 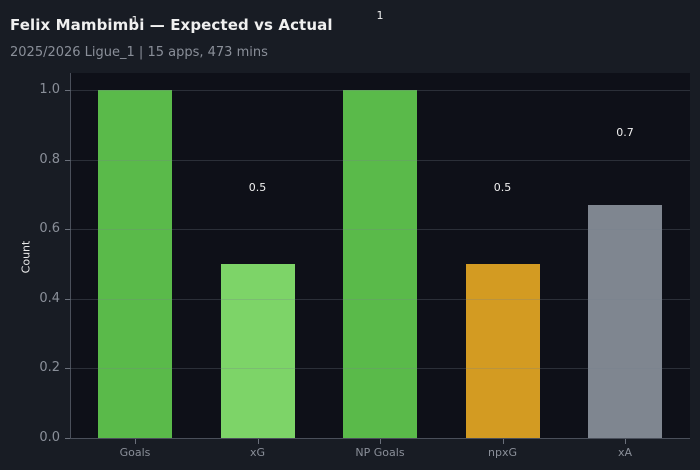 What do you see at coordinates (502, 351) in the screenshot?
I see `bar-npxg` at bounding box center [502, 351].